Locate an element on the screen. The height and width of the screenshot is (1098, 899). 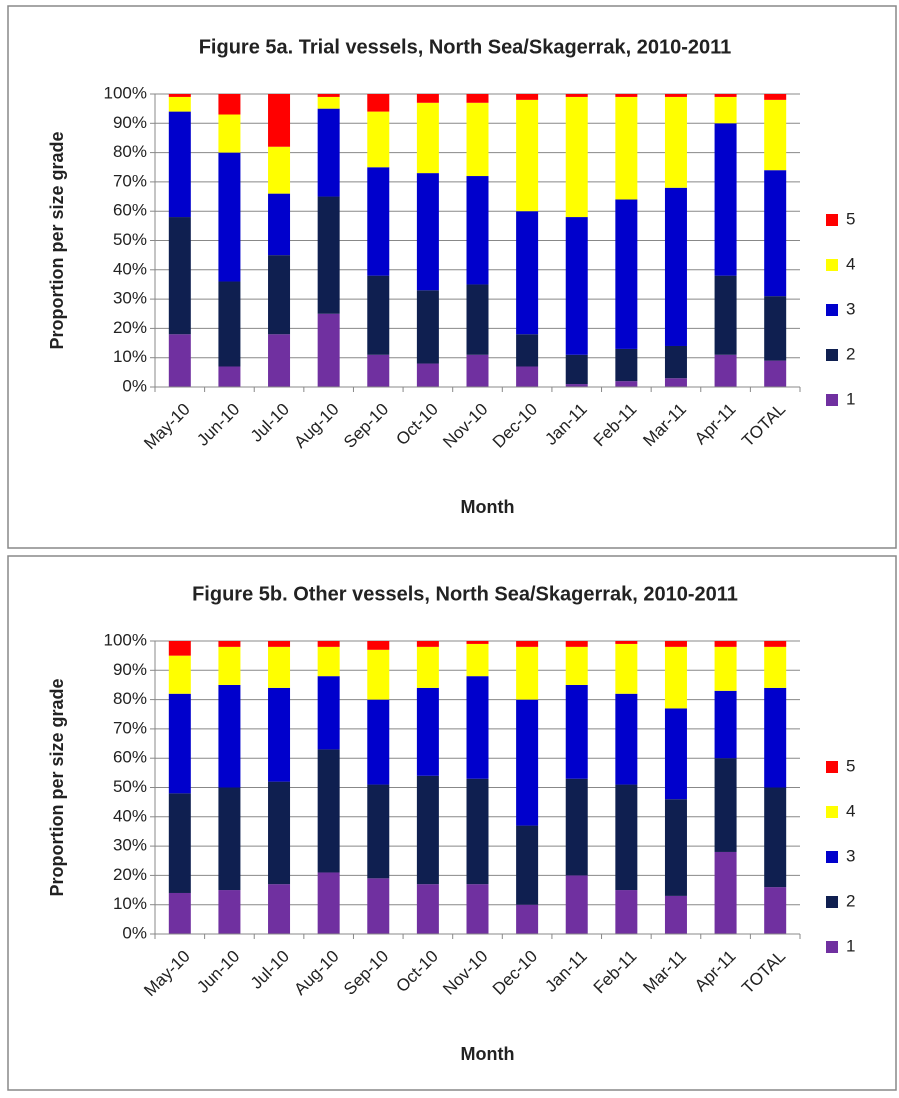
y-tick-label: 80% is located at coordinates (130, 151).